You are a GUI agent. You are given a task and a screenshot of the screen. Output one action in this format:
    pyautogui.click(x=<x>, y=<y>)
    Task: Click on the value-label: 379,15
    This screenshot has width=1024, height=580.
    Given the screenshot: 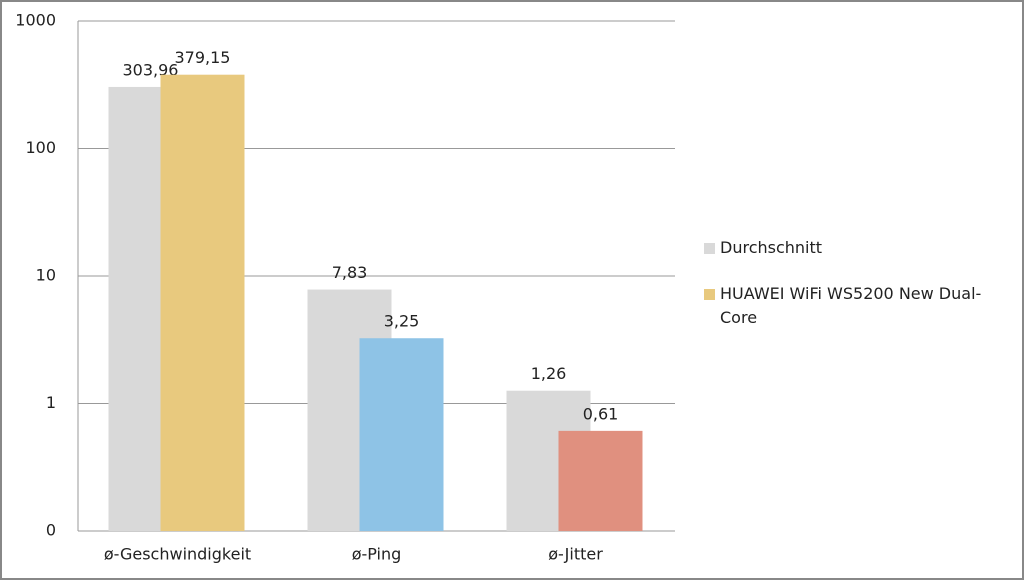 What is the action you would take?
    pyautogui.click(x=203, y=57)
    